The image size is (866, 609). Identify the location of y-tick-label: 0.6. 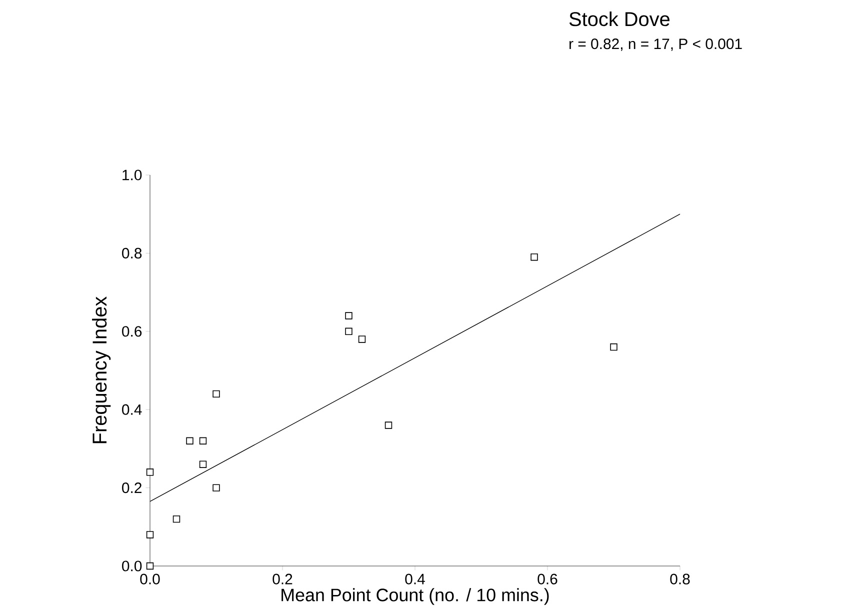
(132, 331).